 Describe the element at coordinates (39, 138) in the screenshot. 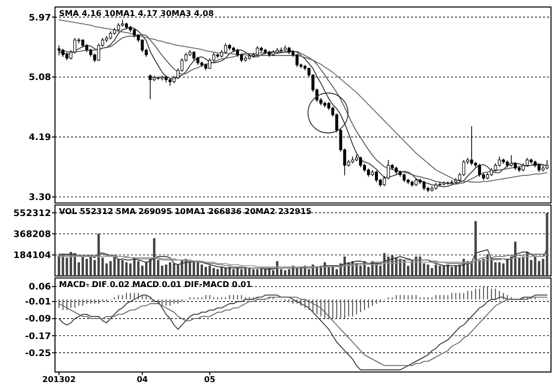

I see `y-tick-label: 4.19` at that location.